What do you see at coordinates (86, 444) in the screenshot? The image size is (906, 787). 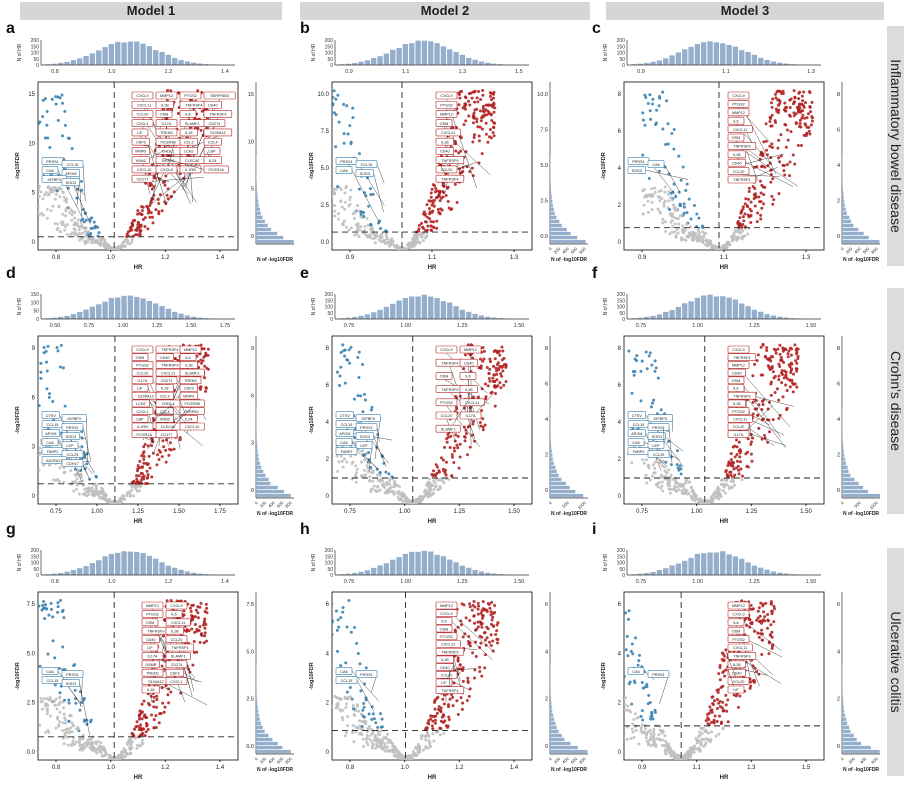 I see `leader-line` at bounding box center [86, 444].